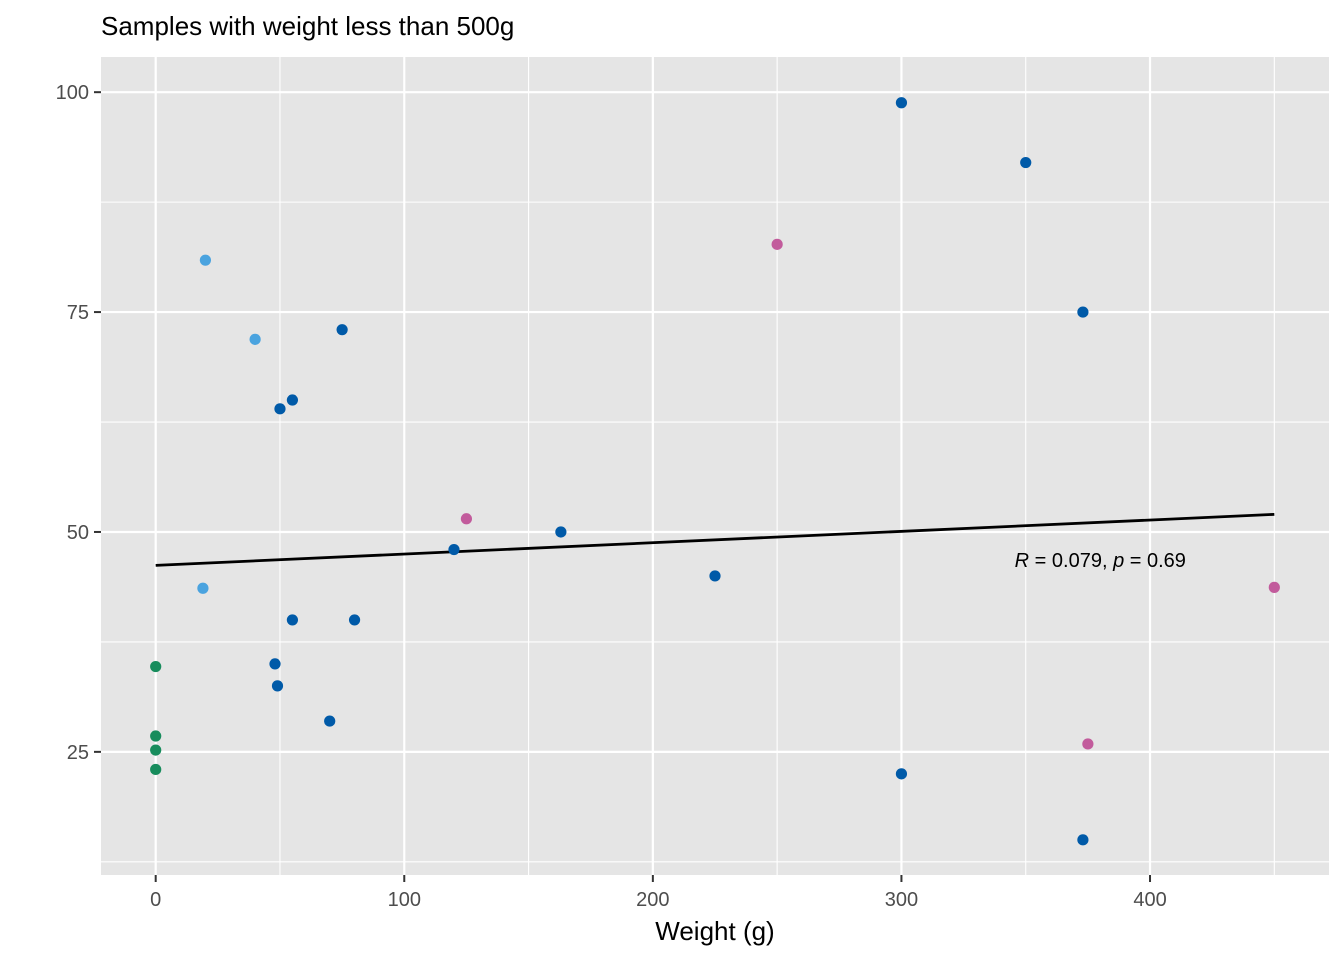 This screenshot has height=960, width=1344. I want to click on x-axis-title: Weight (g), so click(714, 931).